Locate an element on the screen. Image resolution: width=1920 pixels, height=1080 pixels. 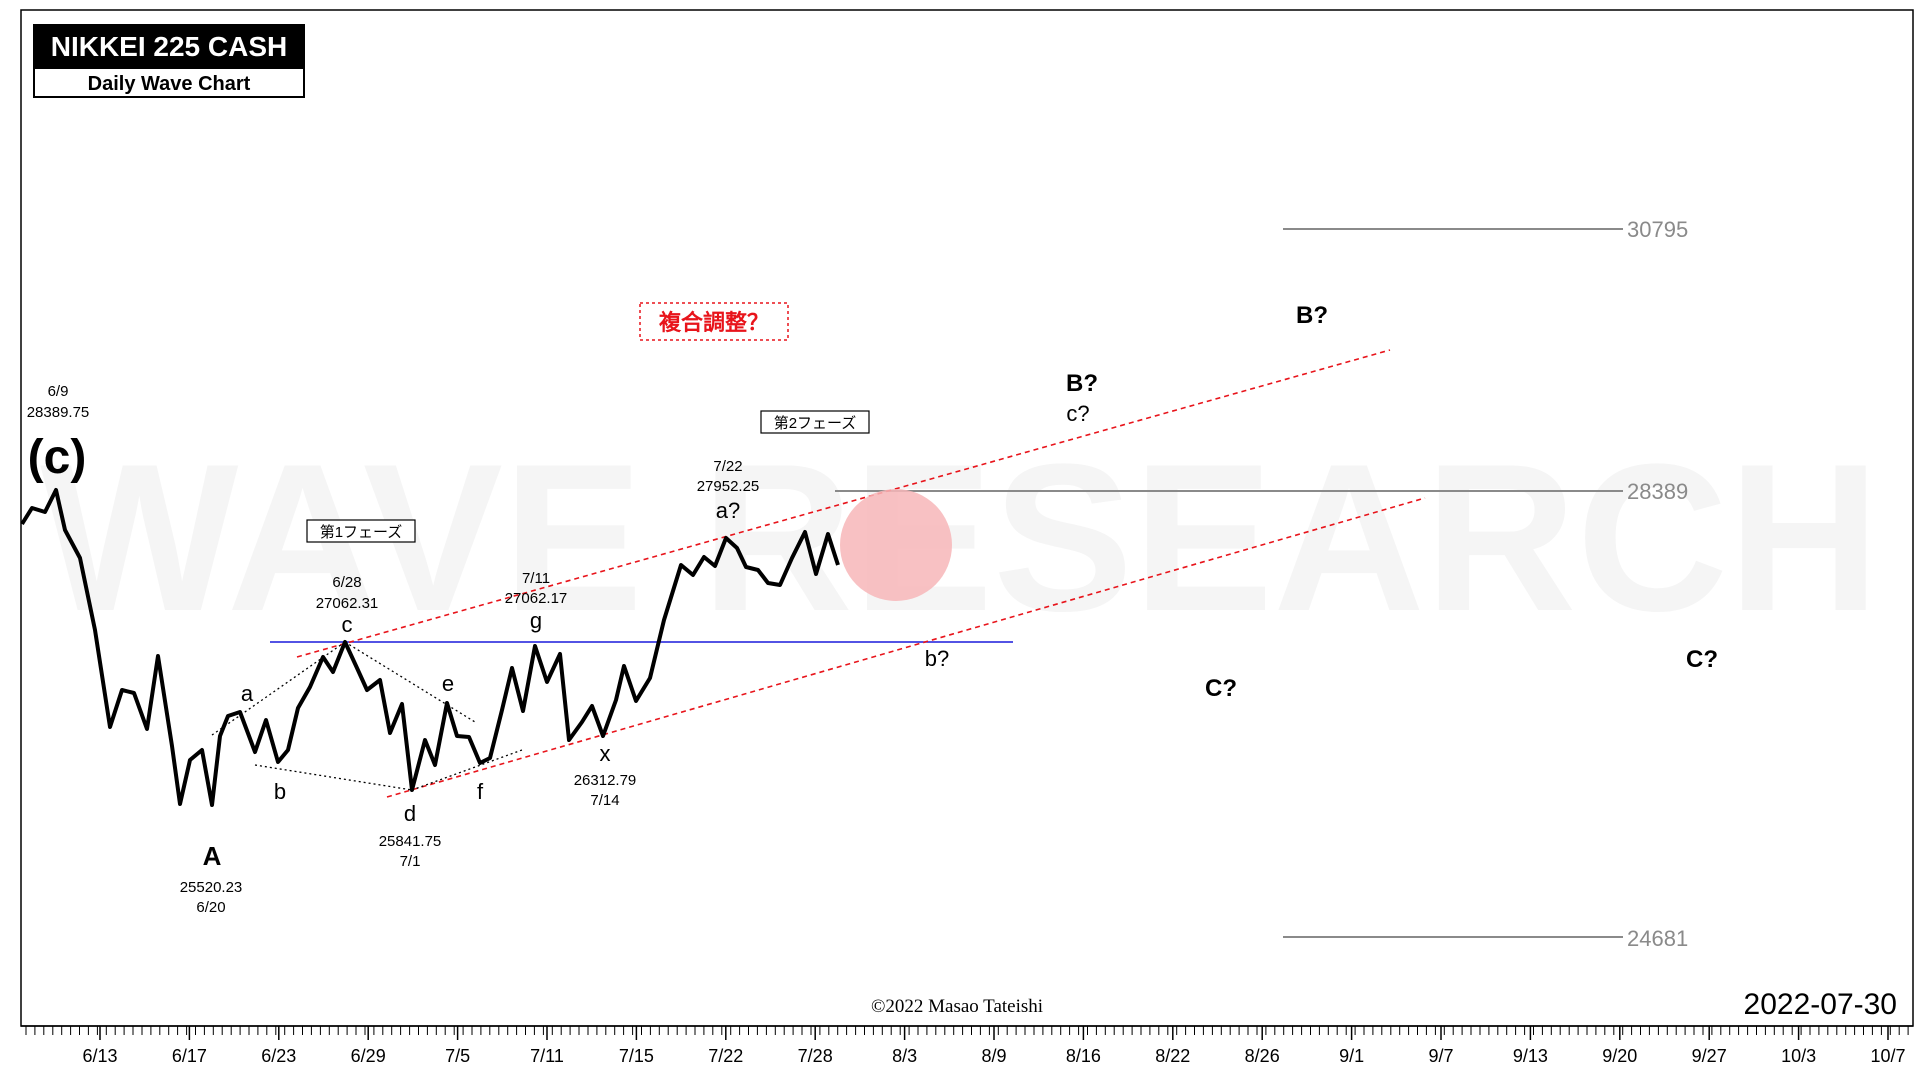
forecast-c: c? is located at coordinates (1077, 413).